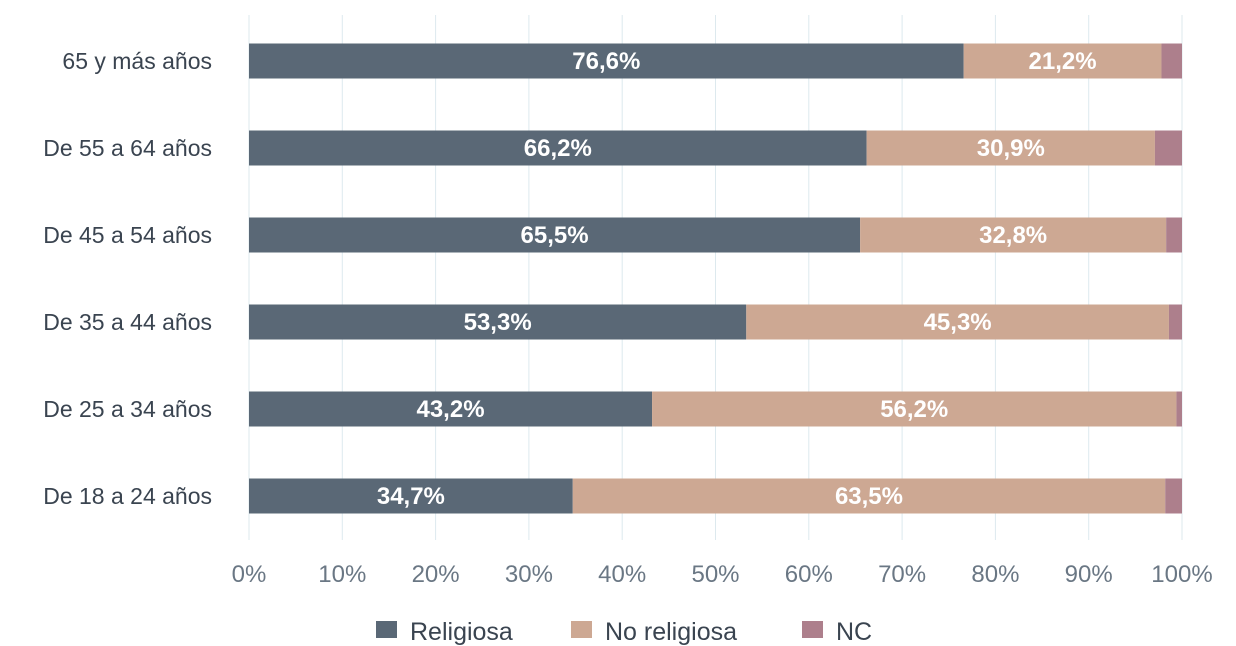 The image size is (1236, 646). I want to click on legend: Religiosa No religiosa NC, so click(624, 632).